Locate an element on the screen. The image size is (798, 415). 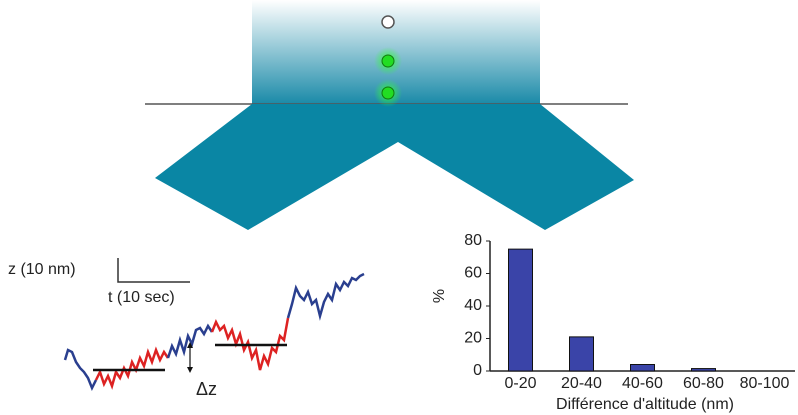
x-tick-label: 80-100 is located at coordinates (765, 383).